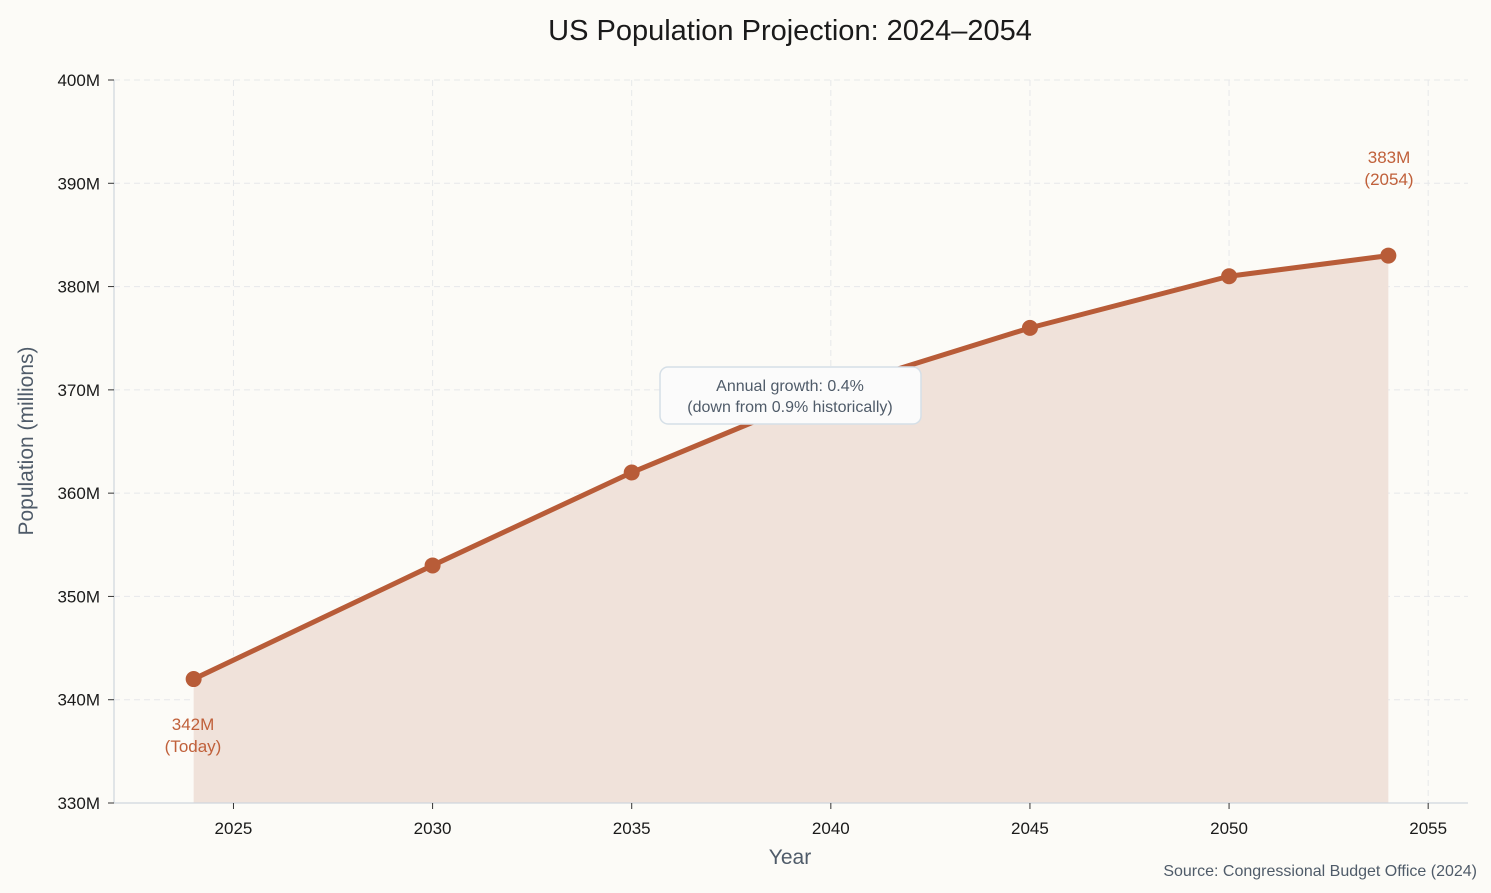 The height and width of the screenshot is (893, 1491). Describe the element at coordinates (831, 828) in the screenshot. I see `x-tick-label: 2040` at that location.